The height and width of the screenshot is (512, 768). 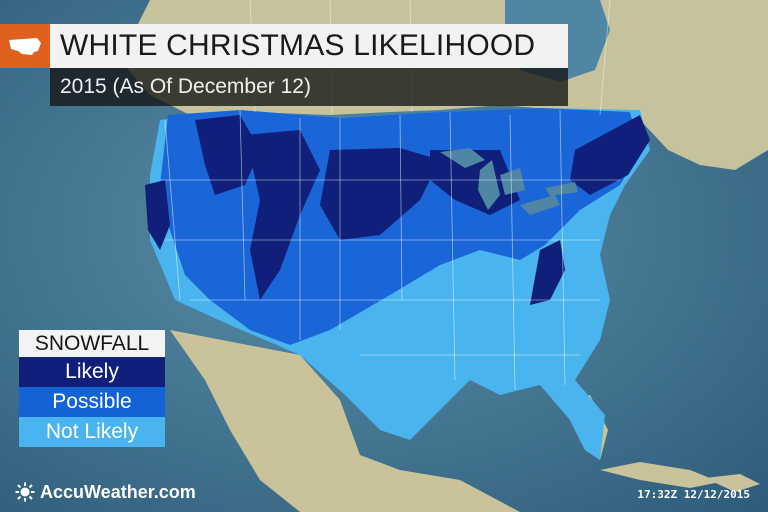 What do you see at coordinates (380, 194) in the screenshot?
I see `region-likely-plains` at bounding box center [380, 194].